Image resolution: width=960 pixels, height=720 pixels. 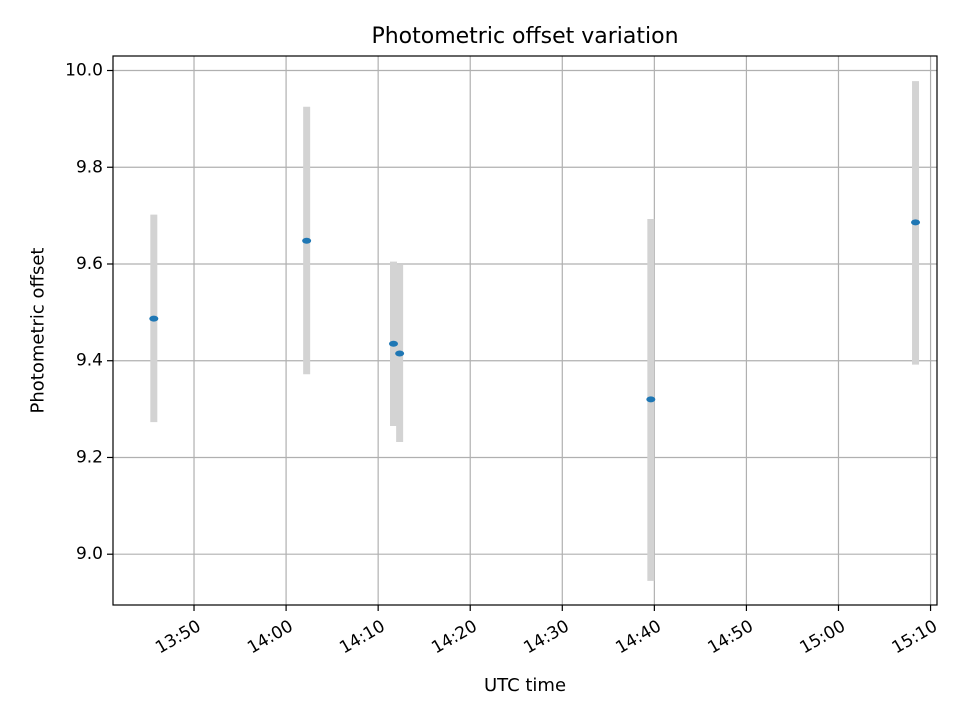 What do you see at coordinates (525, 685) in the screenshot?
I see `x-axis-label: UTC time` at bounding box center [525, 685].